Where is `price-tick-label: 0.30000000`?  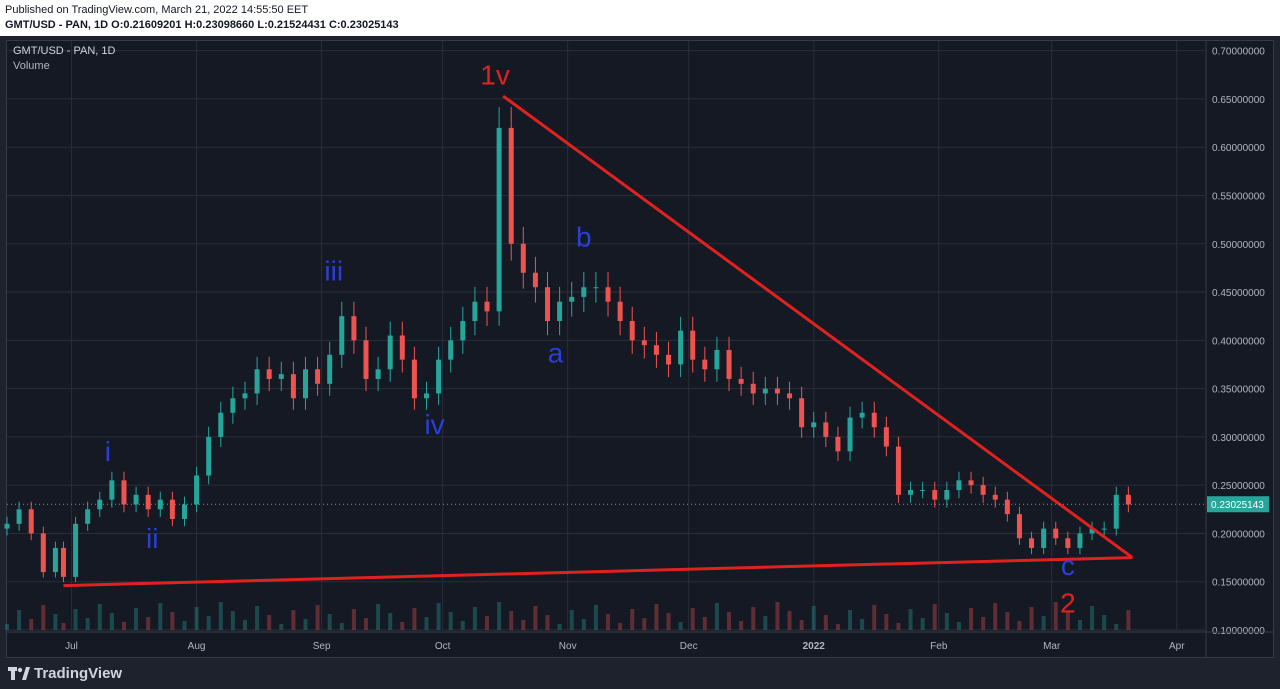 price-tick-label: 0.30000000 is located at coordinates (1238, 438).